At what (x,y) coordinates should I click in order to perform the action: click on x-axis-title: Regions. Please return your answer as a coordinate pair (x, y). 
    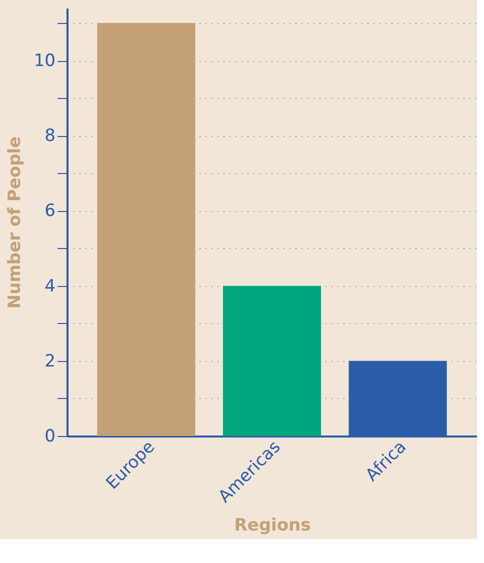
    Looking at the image, I should click on (272, 526).